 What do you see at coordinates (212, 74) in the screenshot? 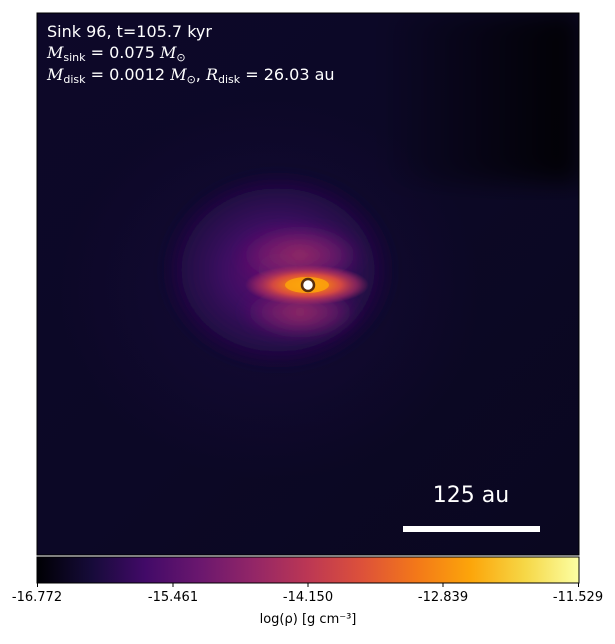
I see `disk-radius-symbol: R` at bounding box center [212, 74].